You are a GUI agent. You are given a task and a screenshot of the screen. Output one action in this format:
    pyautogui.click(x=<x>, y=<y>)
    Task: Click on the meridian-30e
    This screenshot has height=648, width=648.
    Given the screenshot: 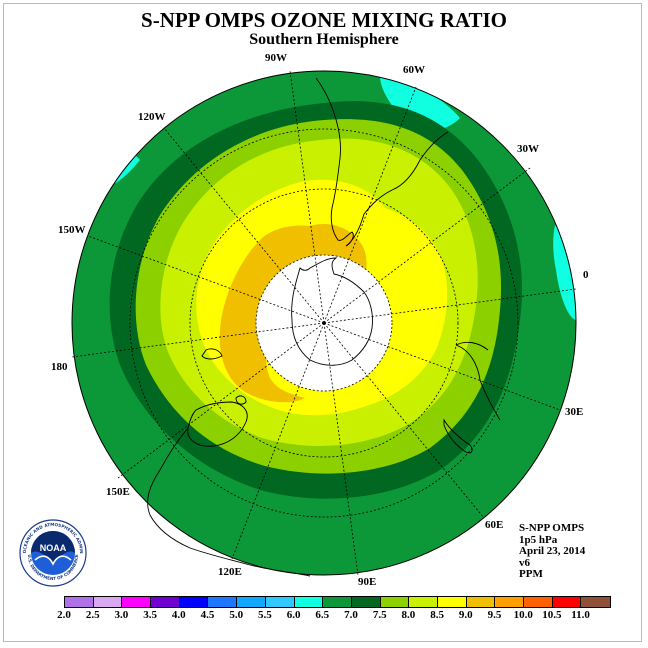 What is the action you would take?
    pyautogui.click(x=442, y=366)
    